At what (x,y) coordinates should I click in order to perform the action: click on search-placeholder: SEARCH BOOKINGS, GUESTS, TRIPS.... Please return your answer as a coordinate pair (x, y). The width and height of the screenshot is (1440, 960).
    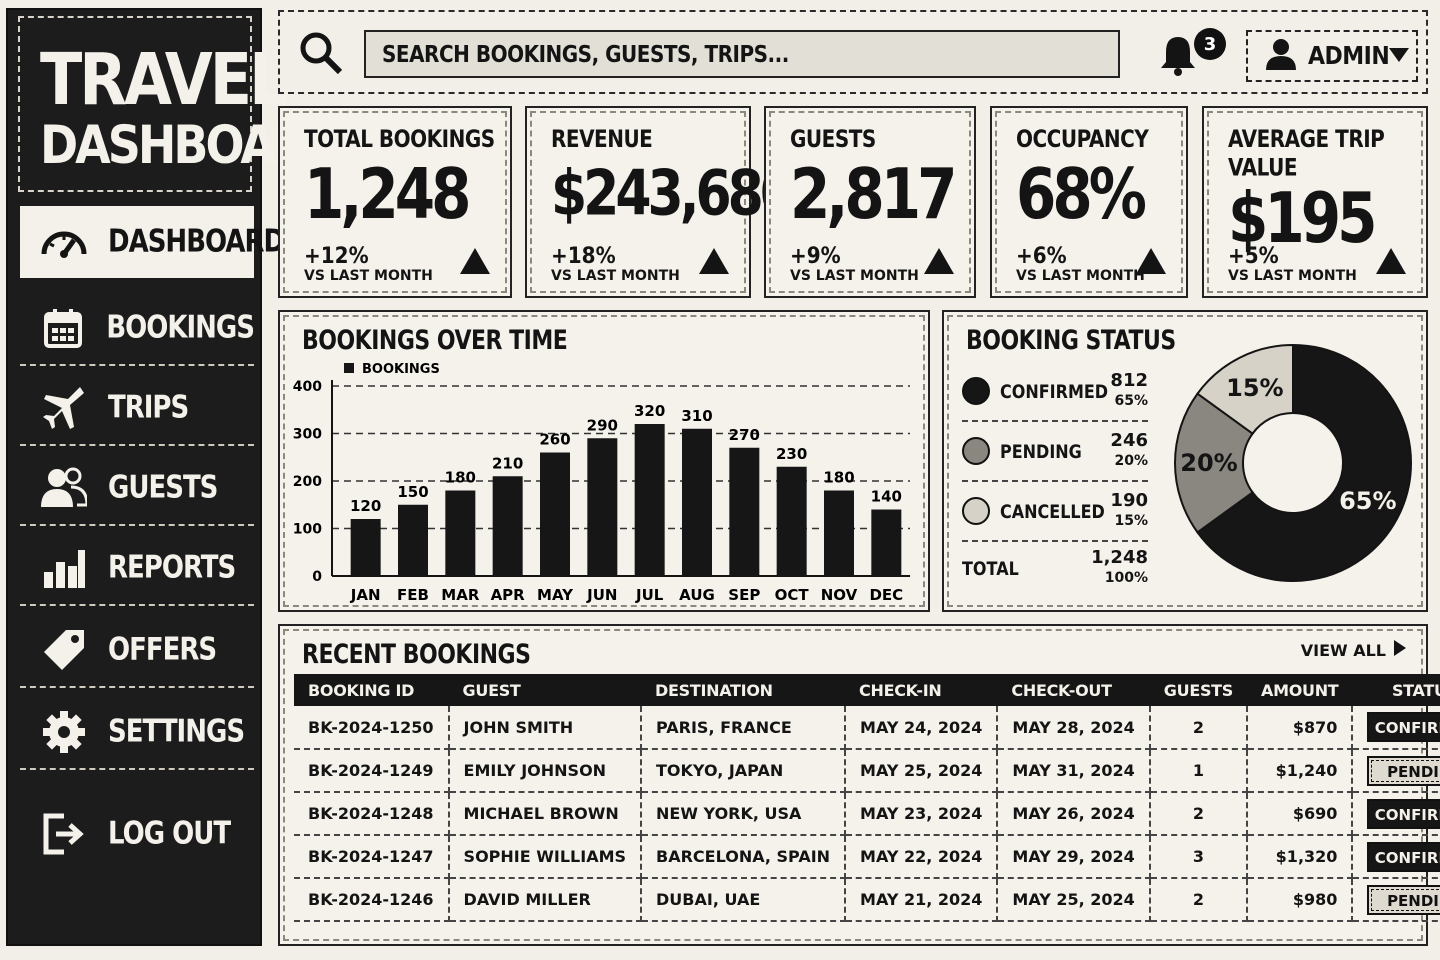
    Looking at the image, I should click on (585, 54).